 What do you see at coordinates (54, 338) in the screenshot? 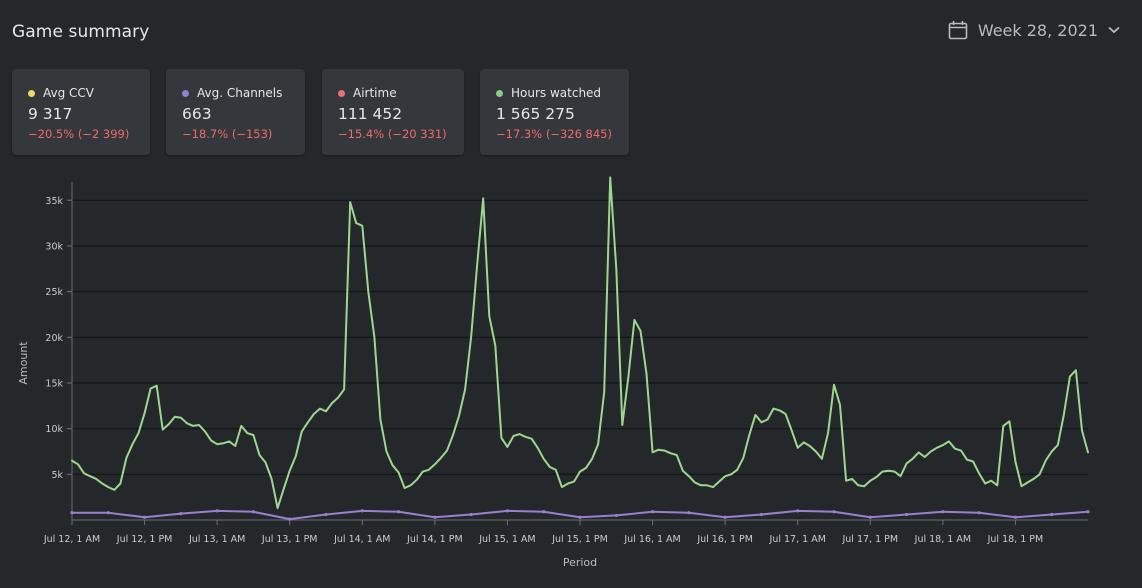
I see `y-tick-label: 20k` at bounding box center [54, 338].